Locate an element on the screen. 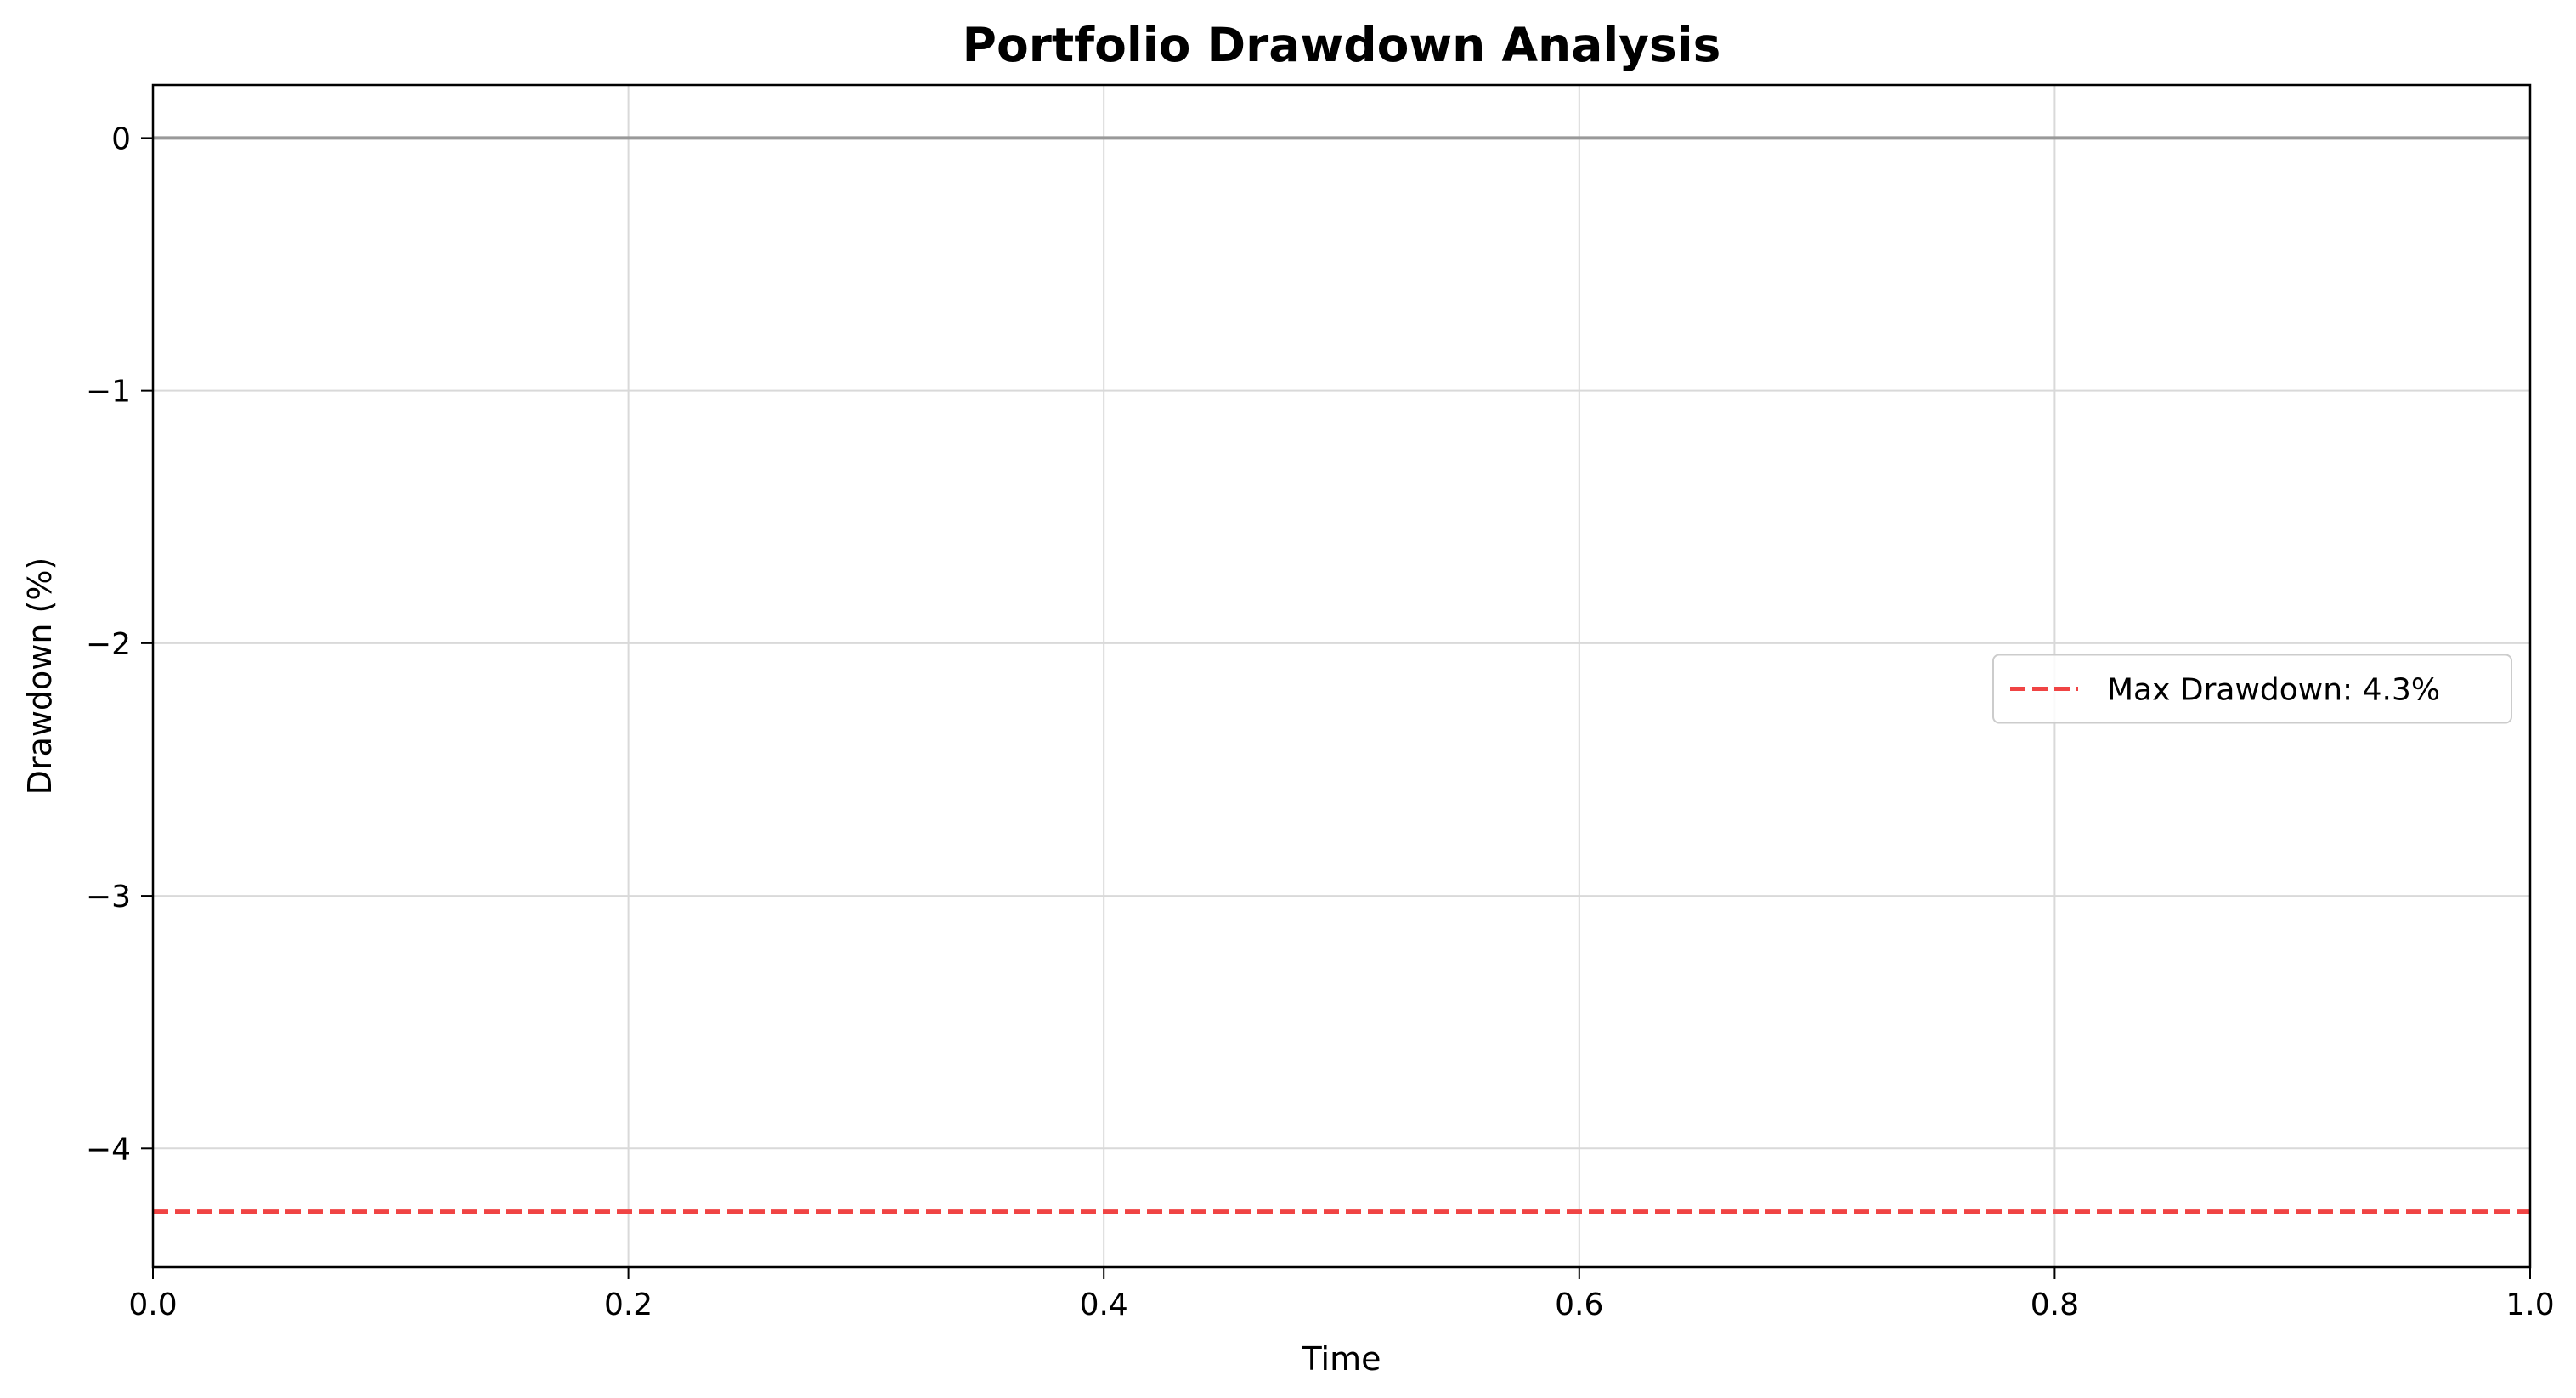 The height and width of the screenshot is (1398, 2576). legend-box is located at coordinates (2252, 689).